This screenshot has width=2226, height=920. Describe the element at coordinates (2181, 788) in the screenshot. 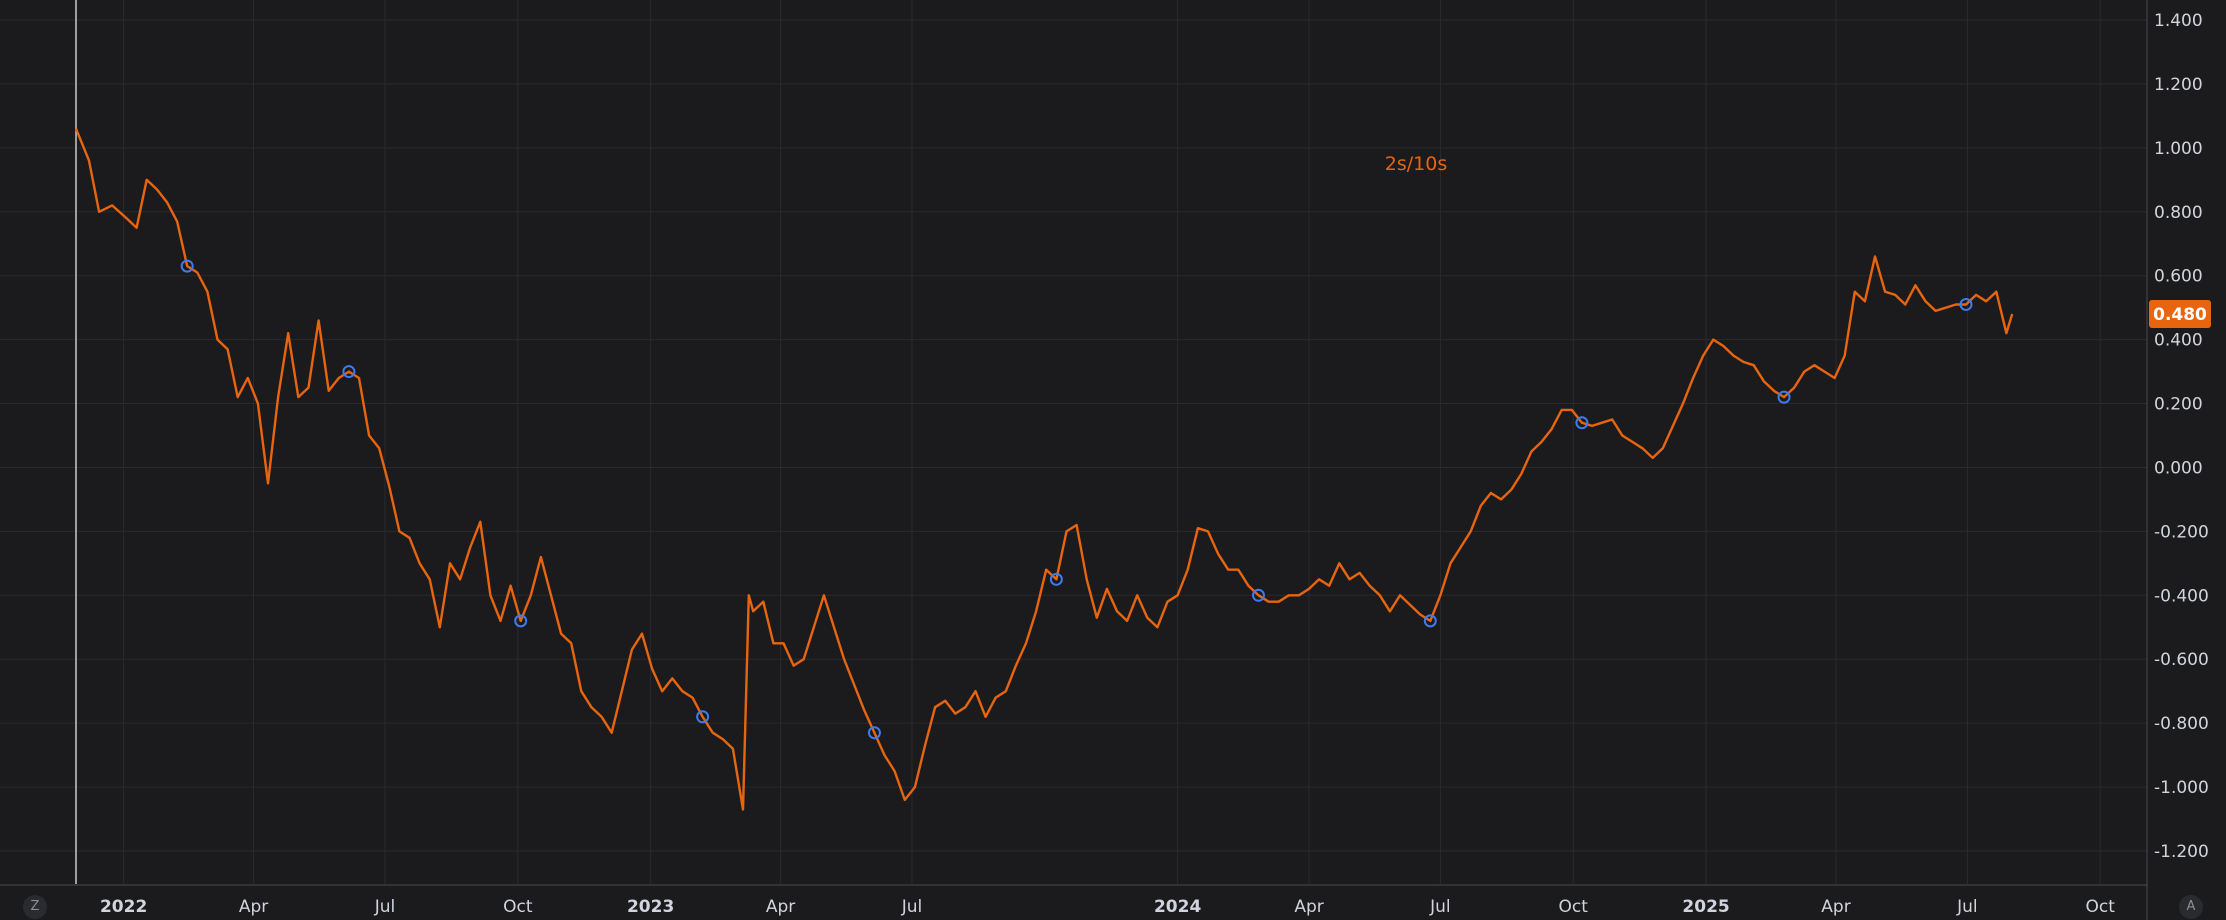

I see `y-tick-label: -1.000` at that location.